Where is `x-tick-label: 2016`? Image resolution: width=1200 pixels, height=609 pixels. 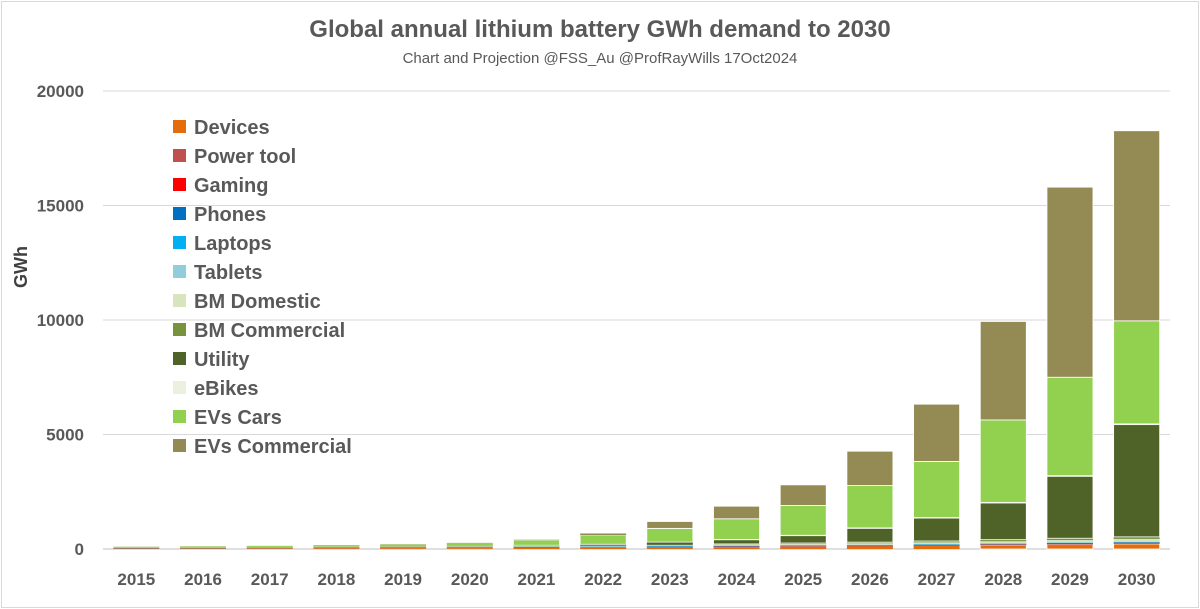 x-tick-label: 2016 is located at coordinates (203, 579).